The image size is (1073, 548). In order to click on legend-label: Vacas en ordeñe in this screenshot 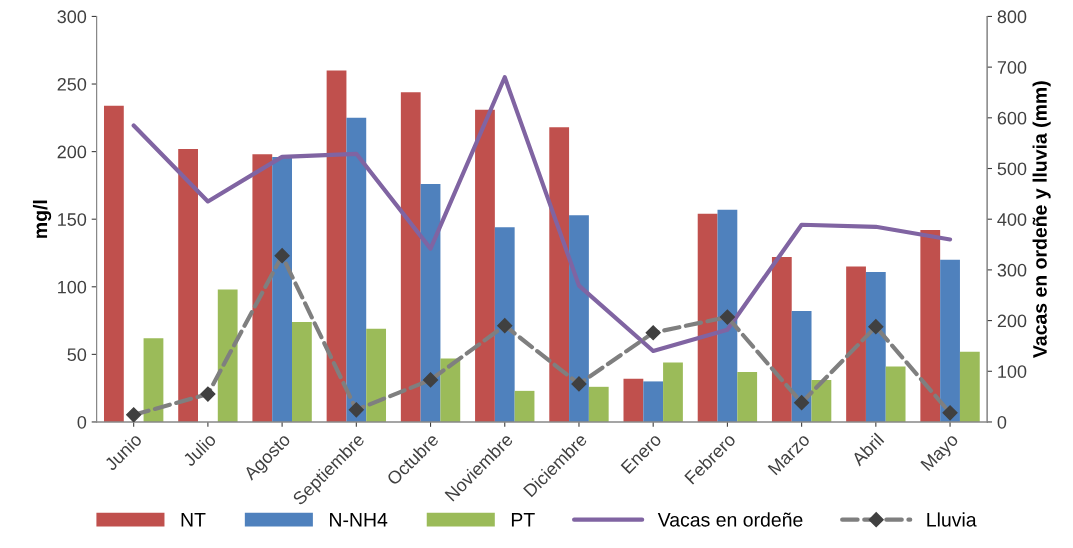, I will do `click(730, 519)`.